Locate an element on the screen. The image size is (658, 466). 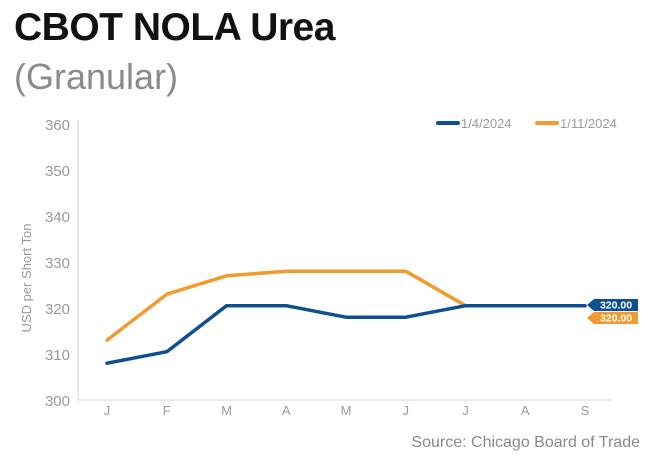
y-tick-label: 350 is located at coordinates (57, 171).